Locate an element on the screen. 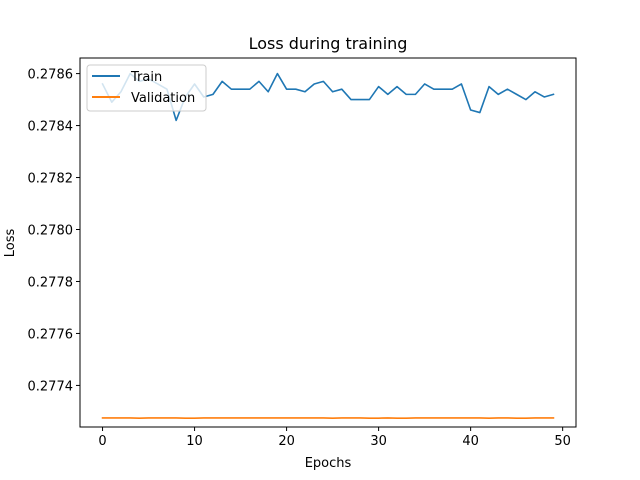  x-tick-label: 40 is located at coordinates (470, 441).